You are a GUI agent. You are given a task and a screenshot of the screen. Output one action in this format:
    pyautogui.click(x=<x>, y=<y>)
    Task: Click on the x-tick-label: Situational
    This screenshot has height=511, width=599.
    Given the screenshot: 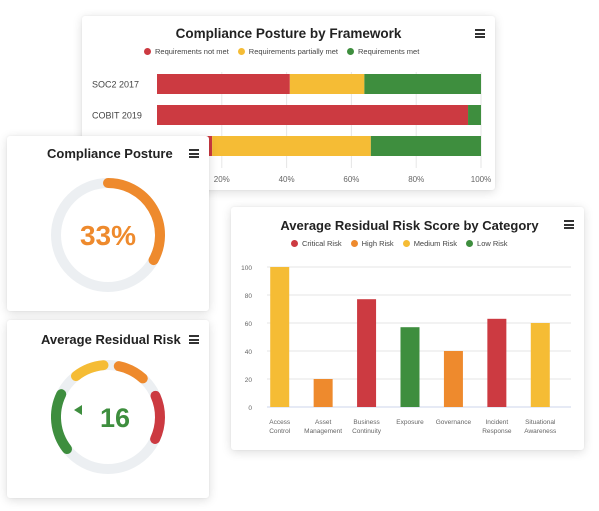 What is the action you would take?
    pyautogui.click(x=540, y=422)
    